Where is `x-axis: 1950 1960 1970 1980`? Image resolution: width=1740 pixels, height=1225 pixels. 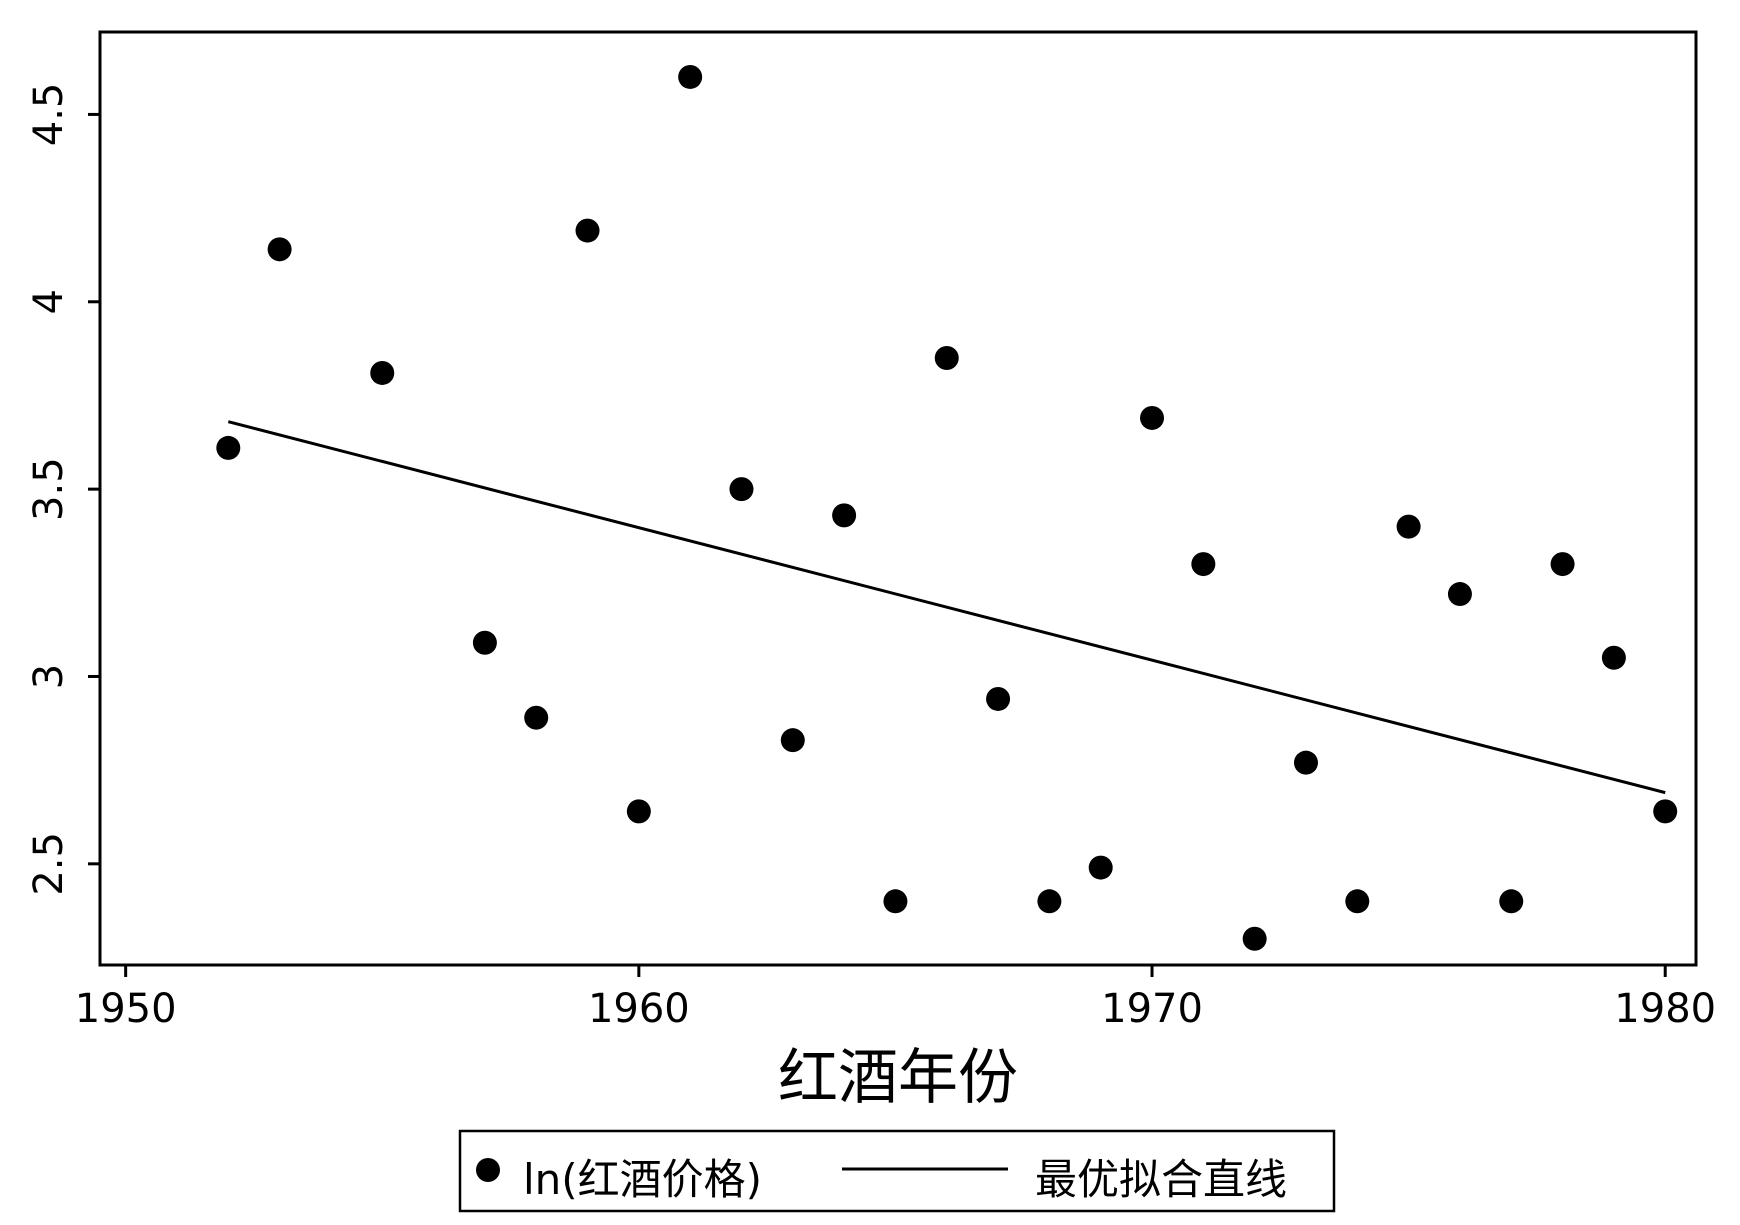
x-axis: 1950 1960 1970 1980 is located at coordinates (895, 998).